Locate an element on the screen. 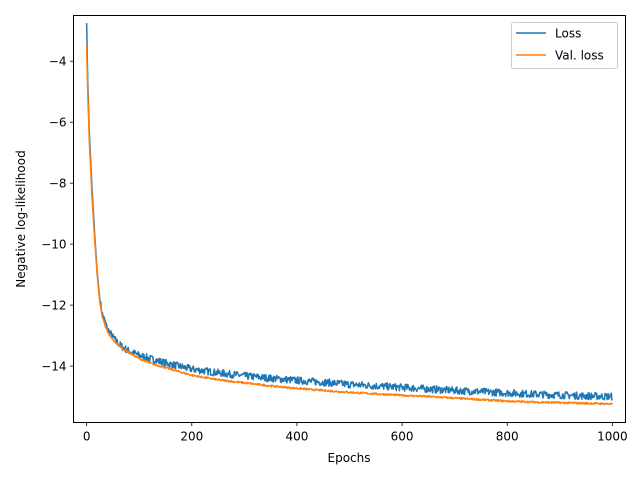 This screenshot has width=640, height=480. legend-frame is located at coordinates (564, 45).